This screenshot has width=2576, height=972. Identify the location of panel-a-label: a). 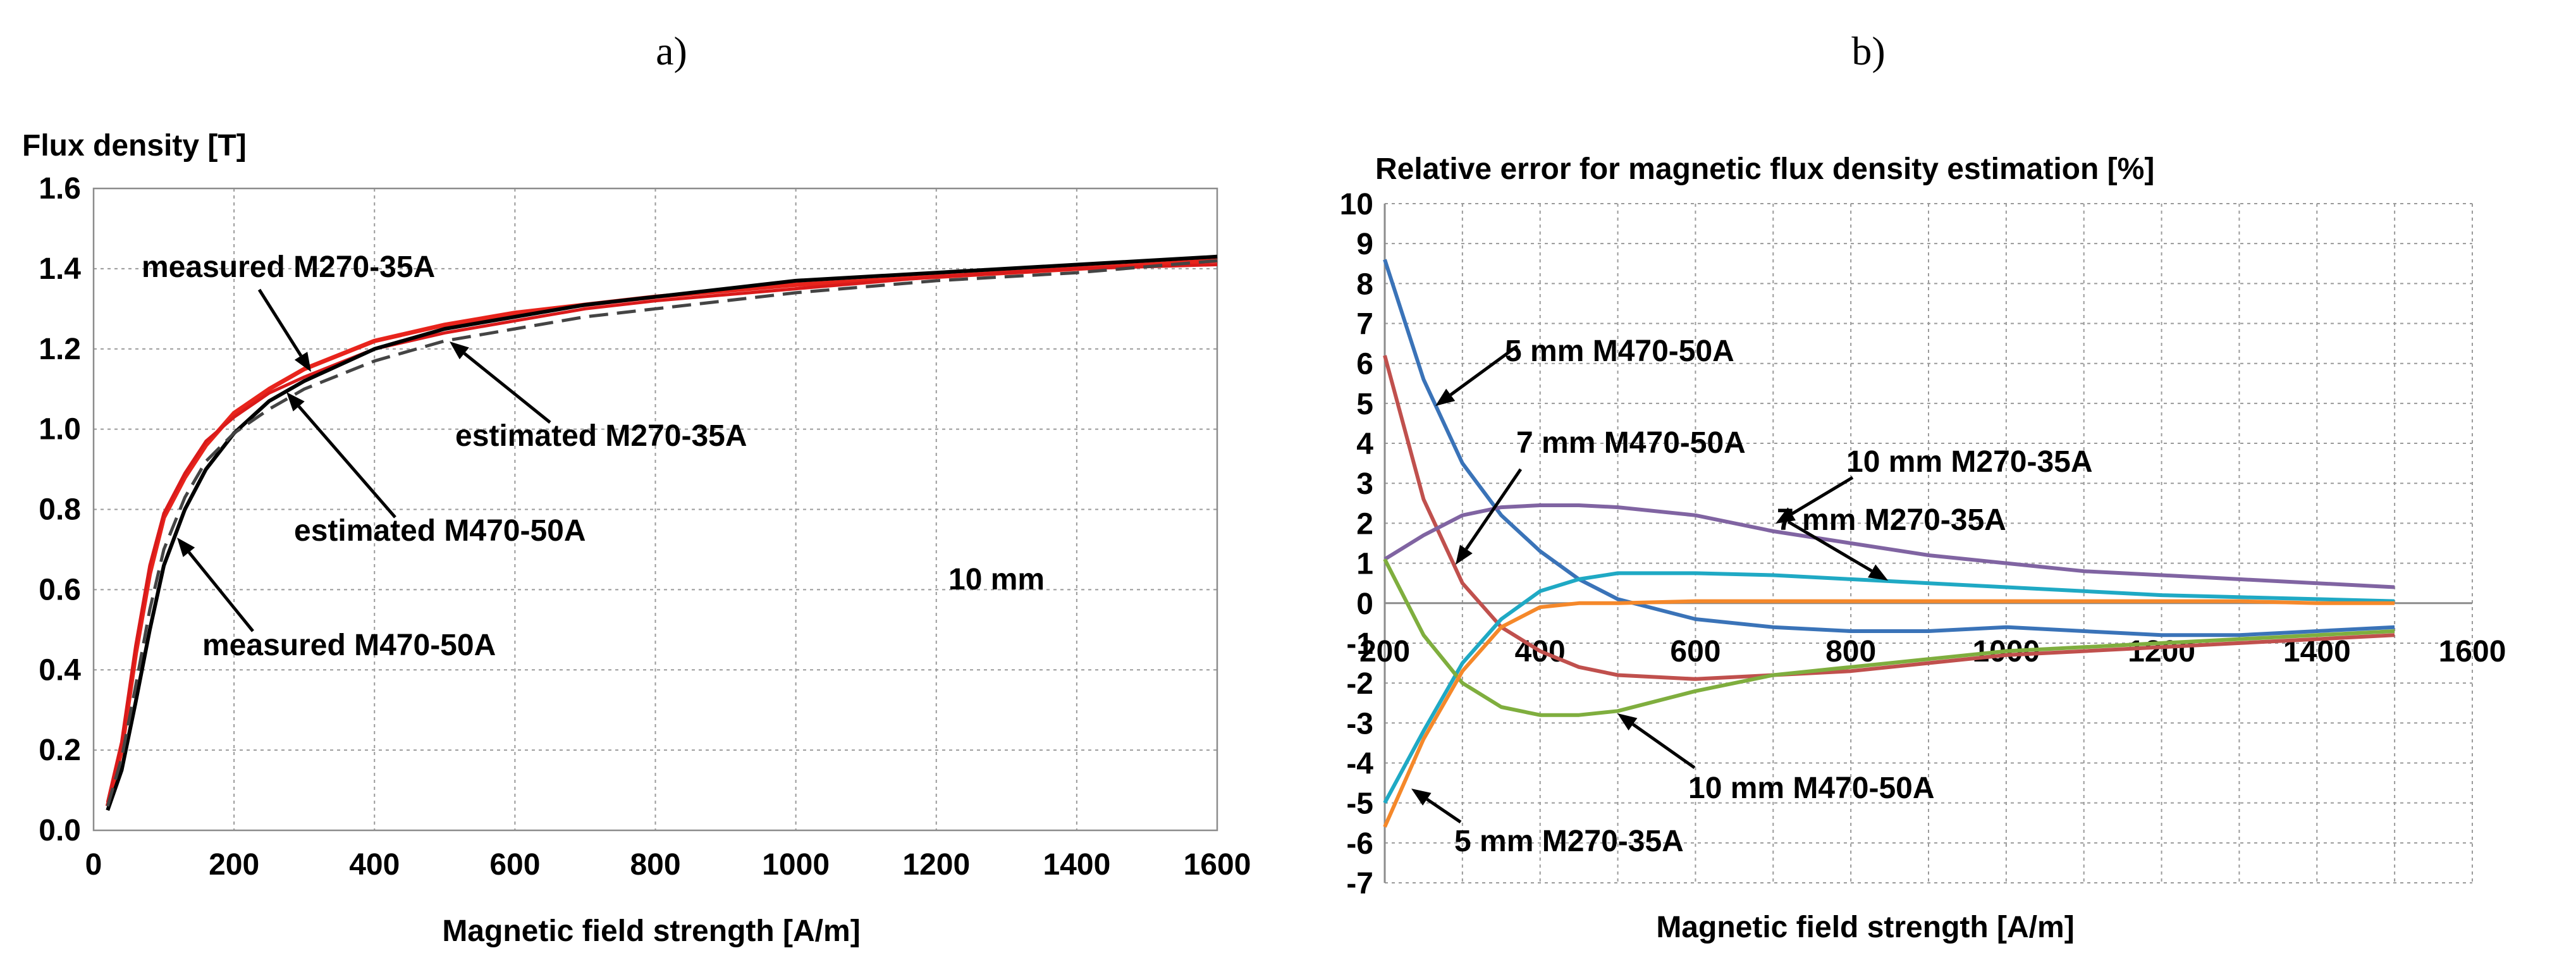
(671, 50).